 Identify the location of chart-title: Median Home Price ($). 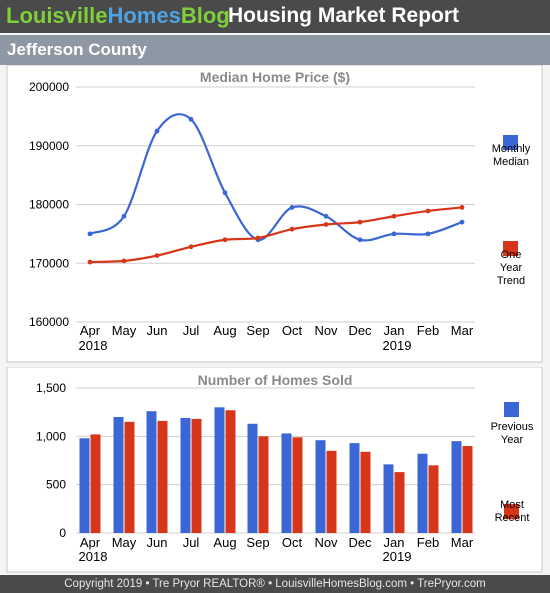
(275, 77).